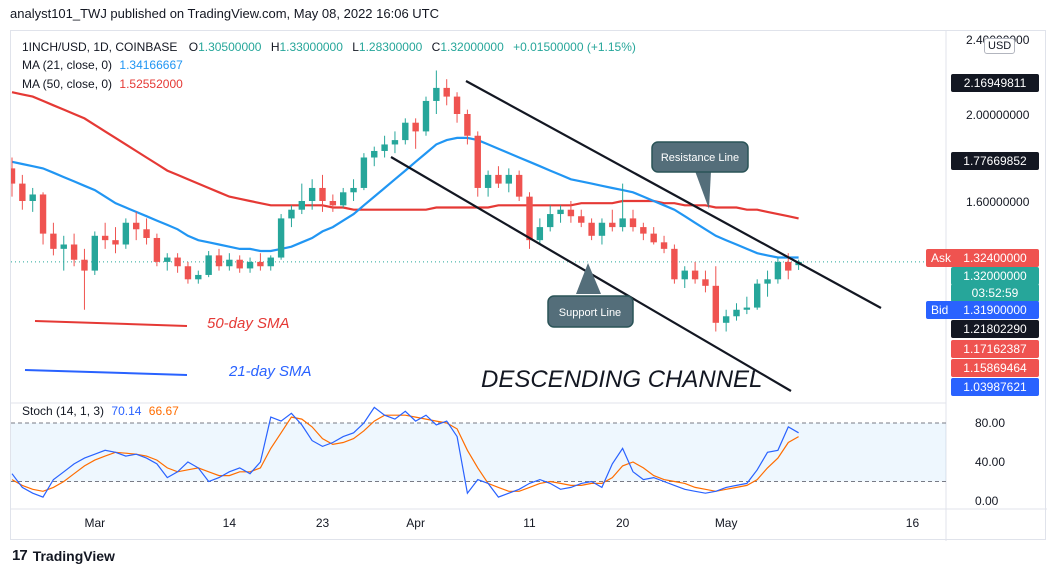  What do you see at coordinates (405, 453) in the screenshot?
I see `stoch-d-line` at bounding box center [405, 453].